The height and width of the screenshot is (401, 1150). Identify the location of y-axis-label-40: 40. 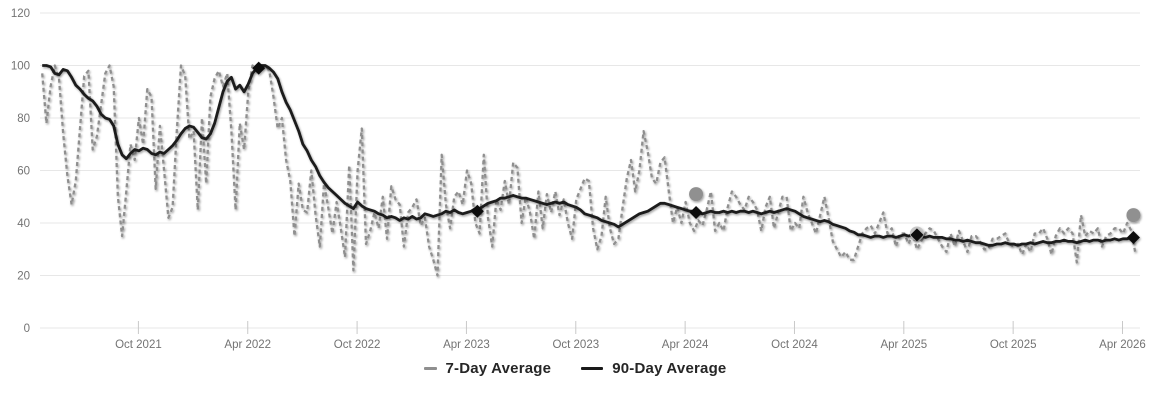
(23, 224).